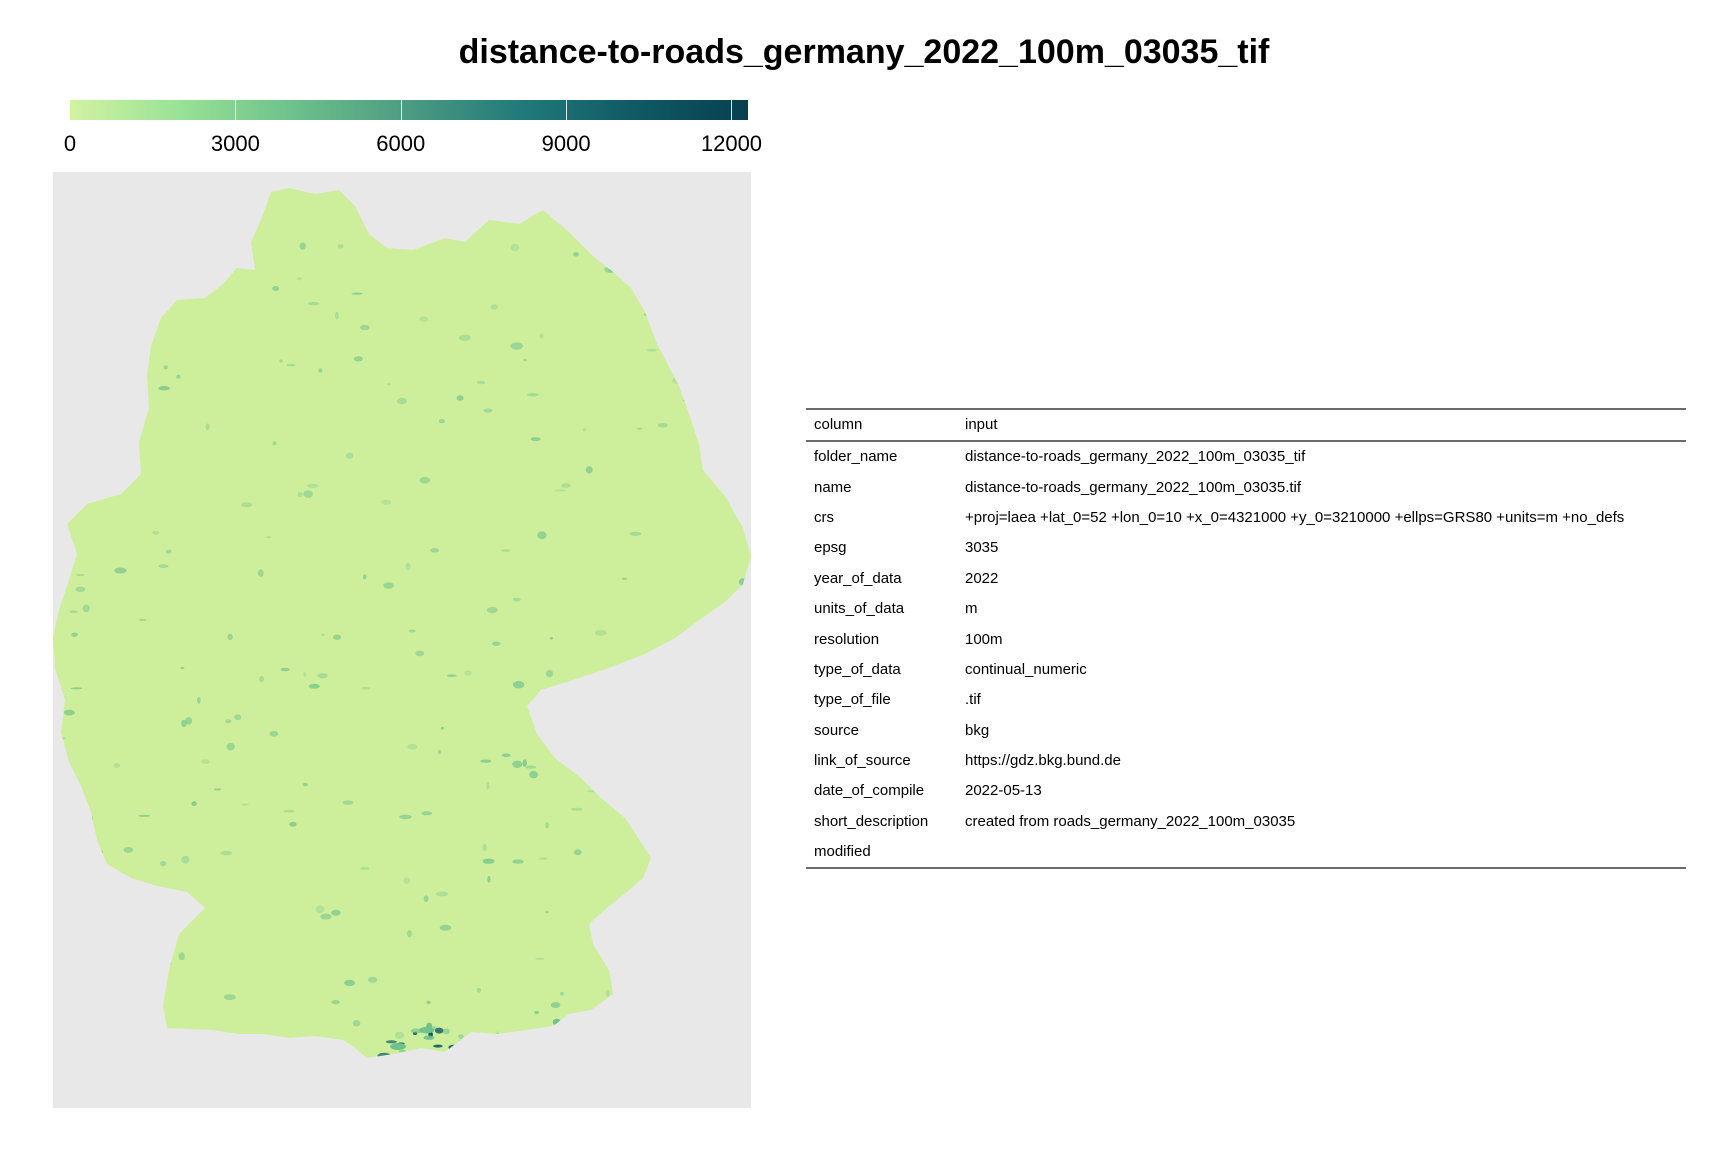 The width and height of the screenshot is (1728, 1152). I want to click on row-key: type_of_file, so click(852, 700).